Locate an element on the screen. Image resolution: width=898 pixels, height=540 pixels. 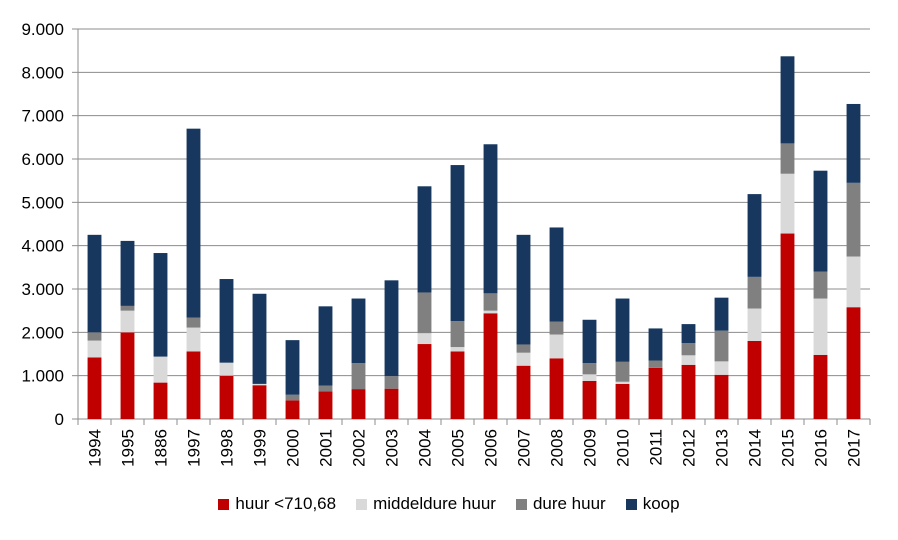
y-tick-label: 9.000 is located at coordinates (42, 29).